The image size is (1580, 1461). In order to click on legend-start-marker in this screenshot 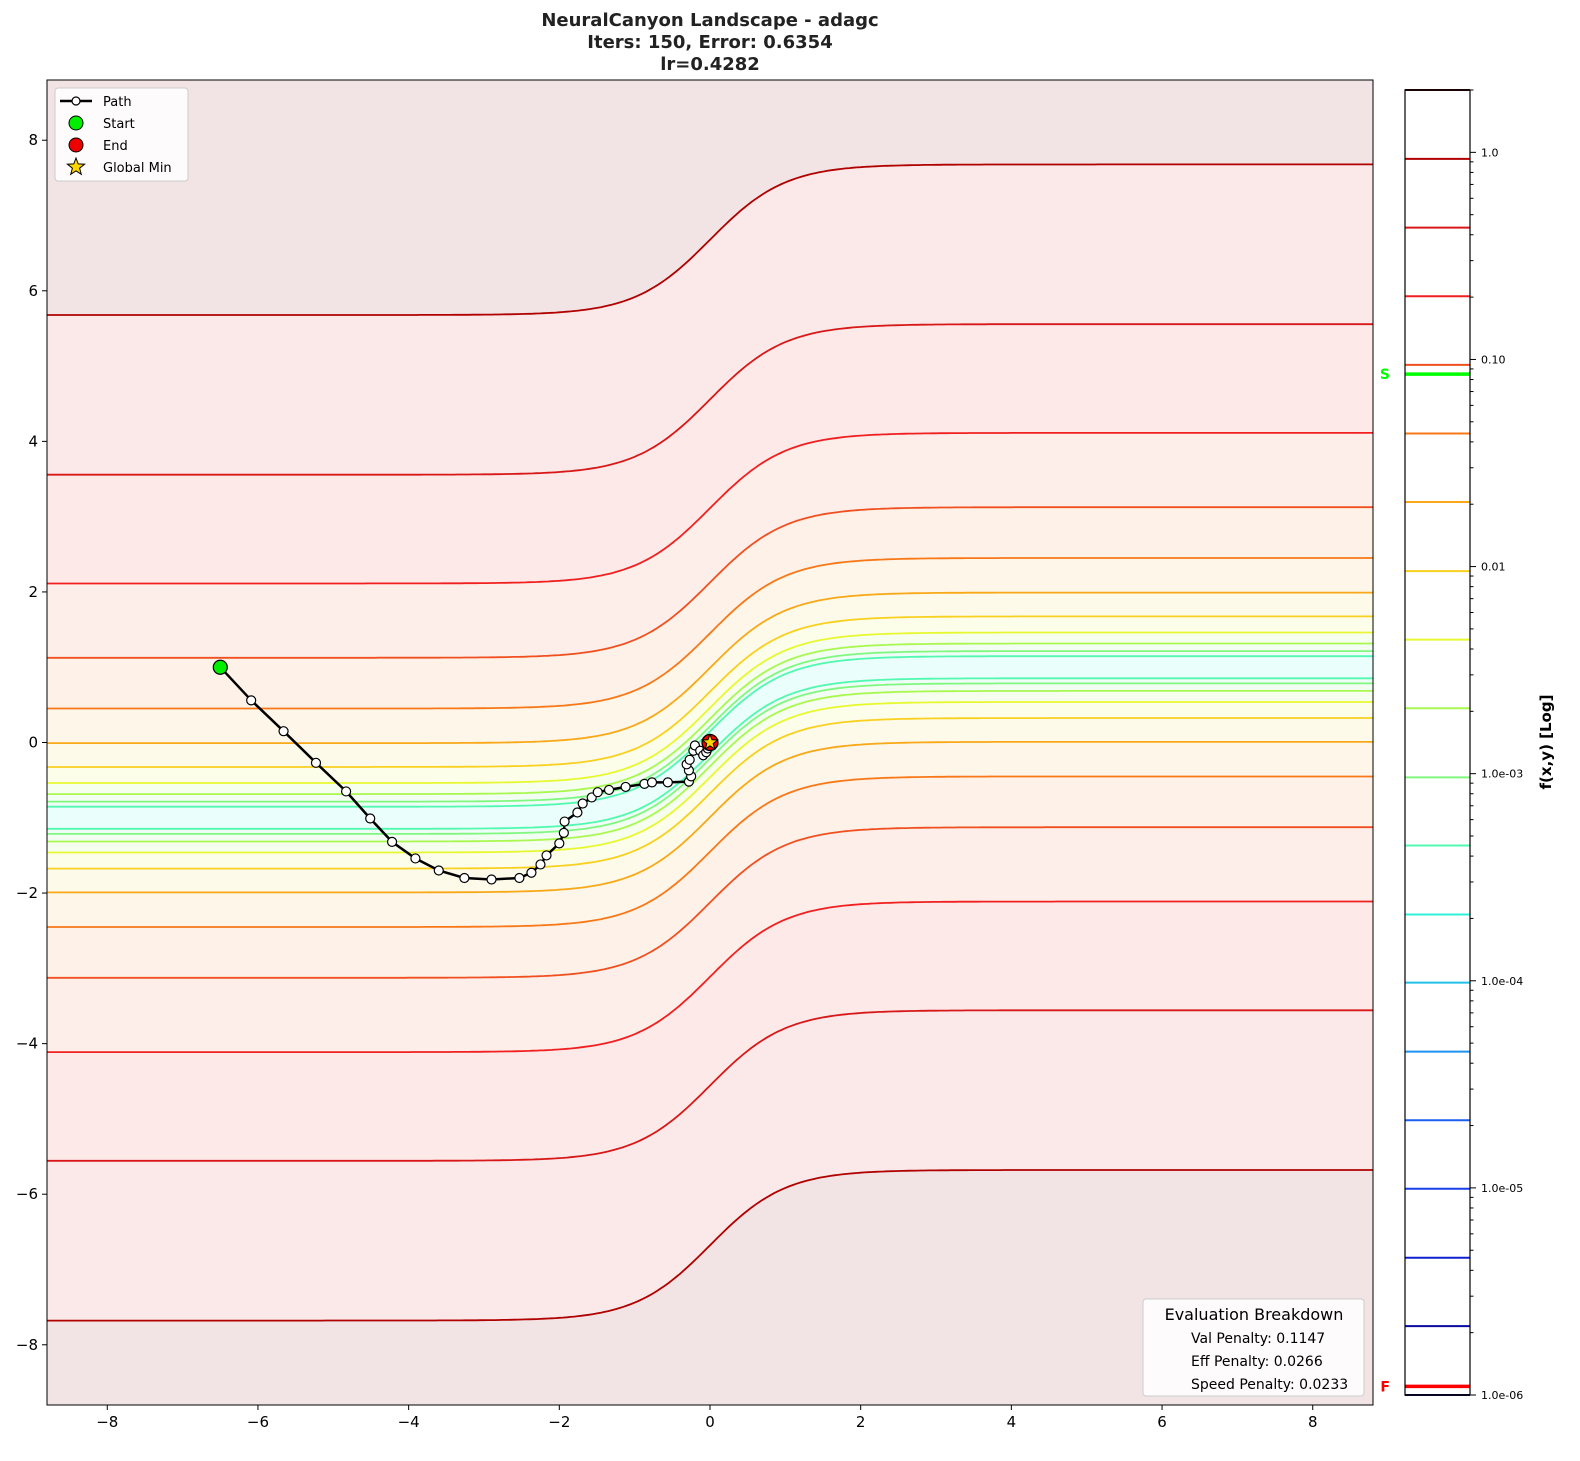, I will do `click(76, 123)`.